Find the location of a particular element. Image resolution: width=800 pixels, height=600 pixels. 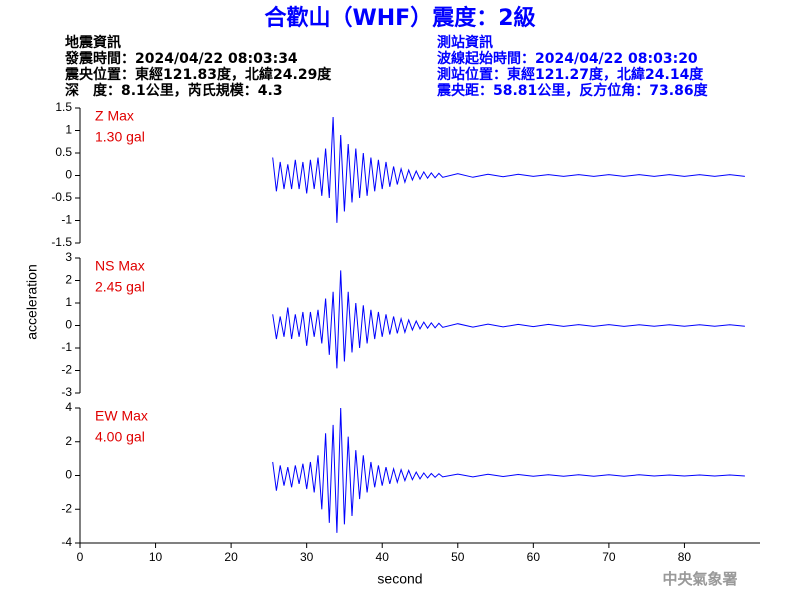

y-tick-label: 0.5 is located at coordinates (63, 152).